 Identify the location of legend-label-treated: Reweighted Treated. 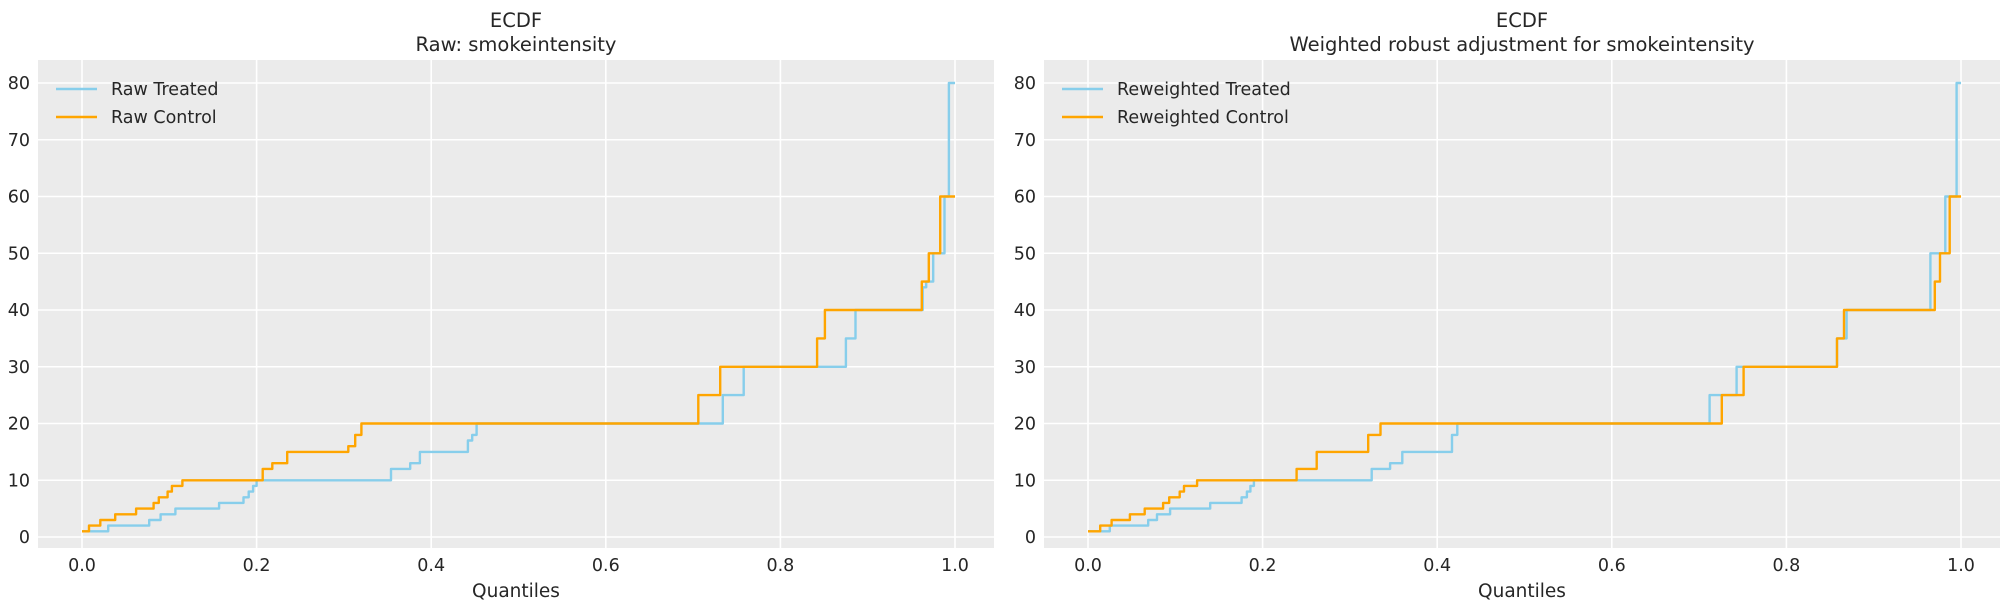
(1204, 90).